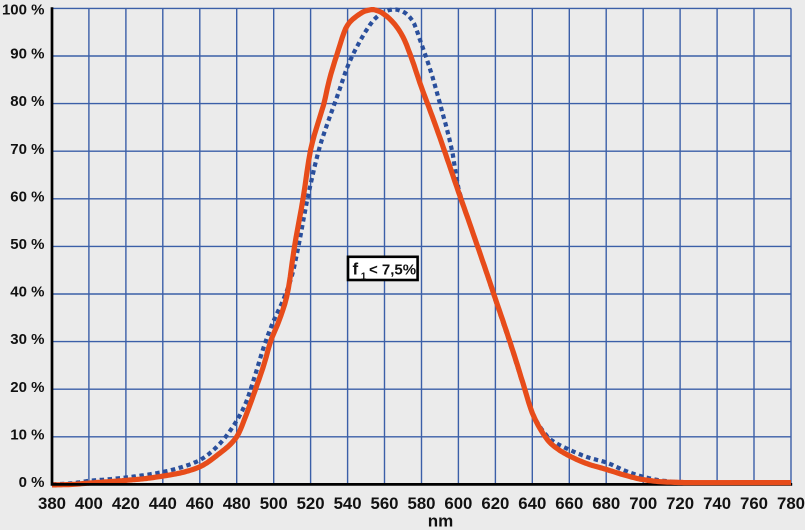  I want to click on svg-text: nm, so click(441, 520).